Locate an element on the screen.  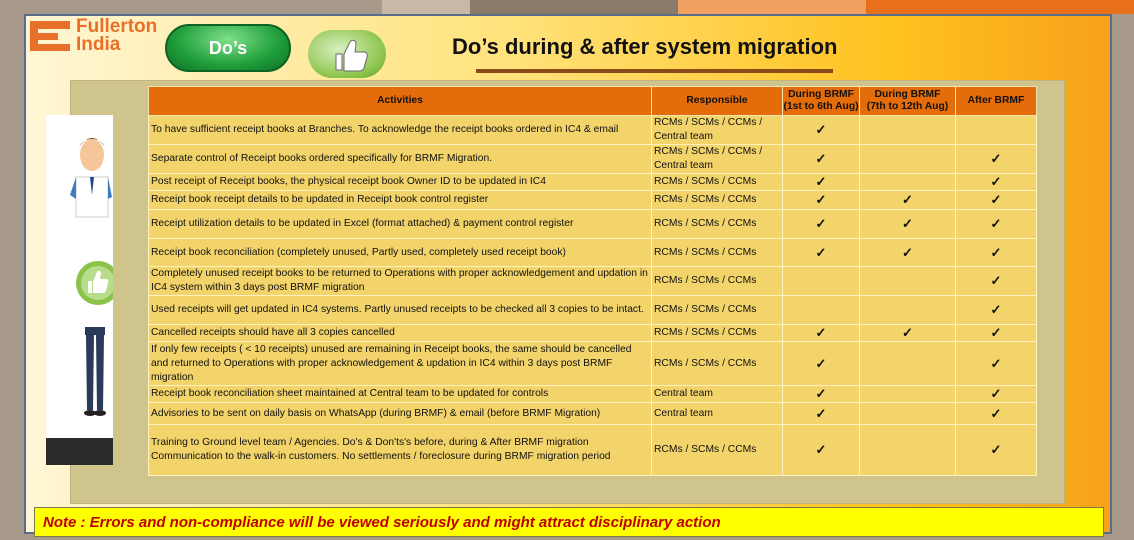
dos-badge: Do’s is located at coordinates (228, 48).